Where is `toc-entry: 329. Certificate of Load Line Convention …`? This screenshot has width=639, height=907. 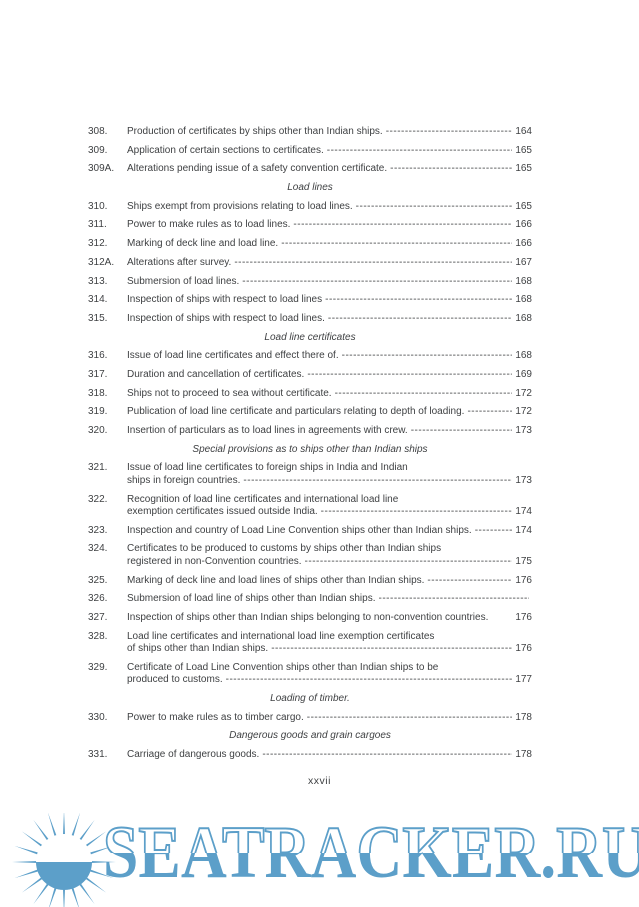
toc-entry: 329. Certificate of Load Line Convention … is located at coordinates (310, 674).